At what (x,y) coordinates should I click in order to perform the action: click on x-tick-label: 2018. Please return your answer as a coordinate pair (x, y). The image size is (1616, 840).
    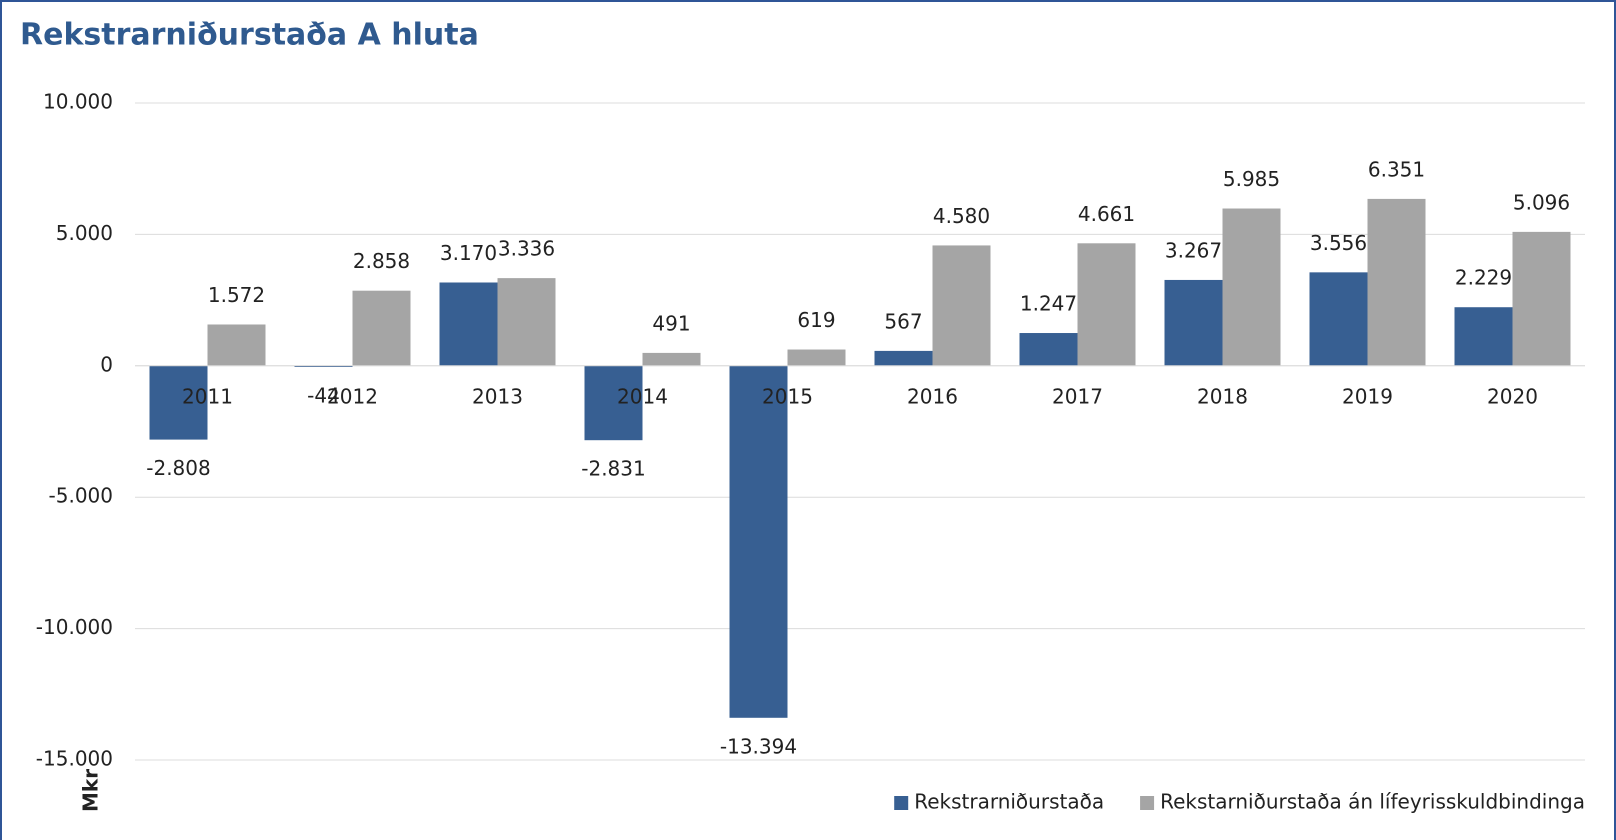
    Looking at the image, I should click on (1222, 396).